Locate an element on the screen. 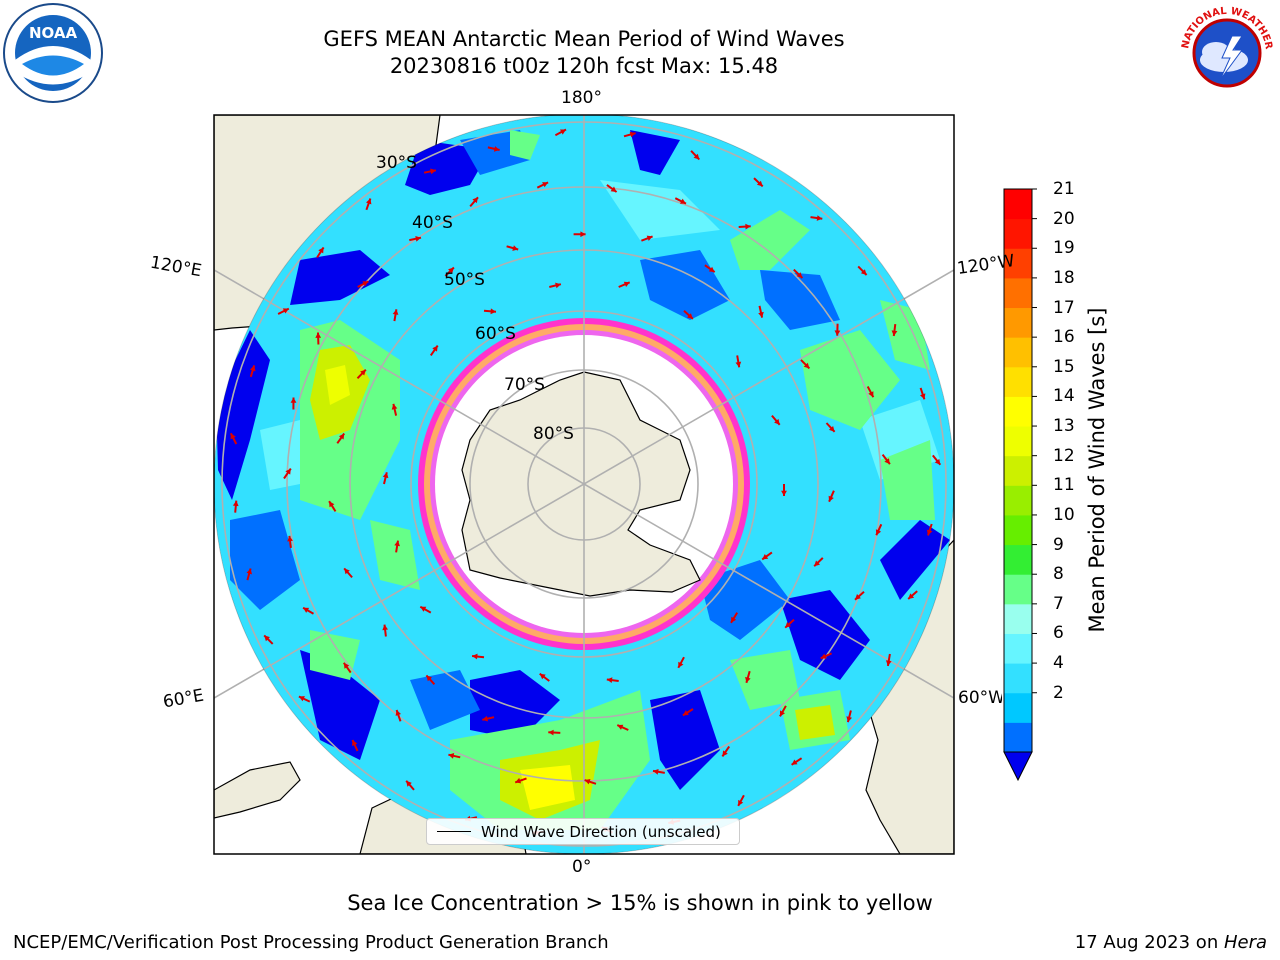  colorbar-frame is located at coordinates (1018, 470).